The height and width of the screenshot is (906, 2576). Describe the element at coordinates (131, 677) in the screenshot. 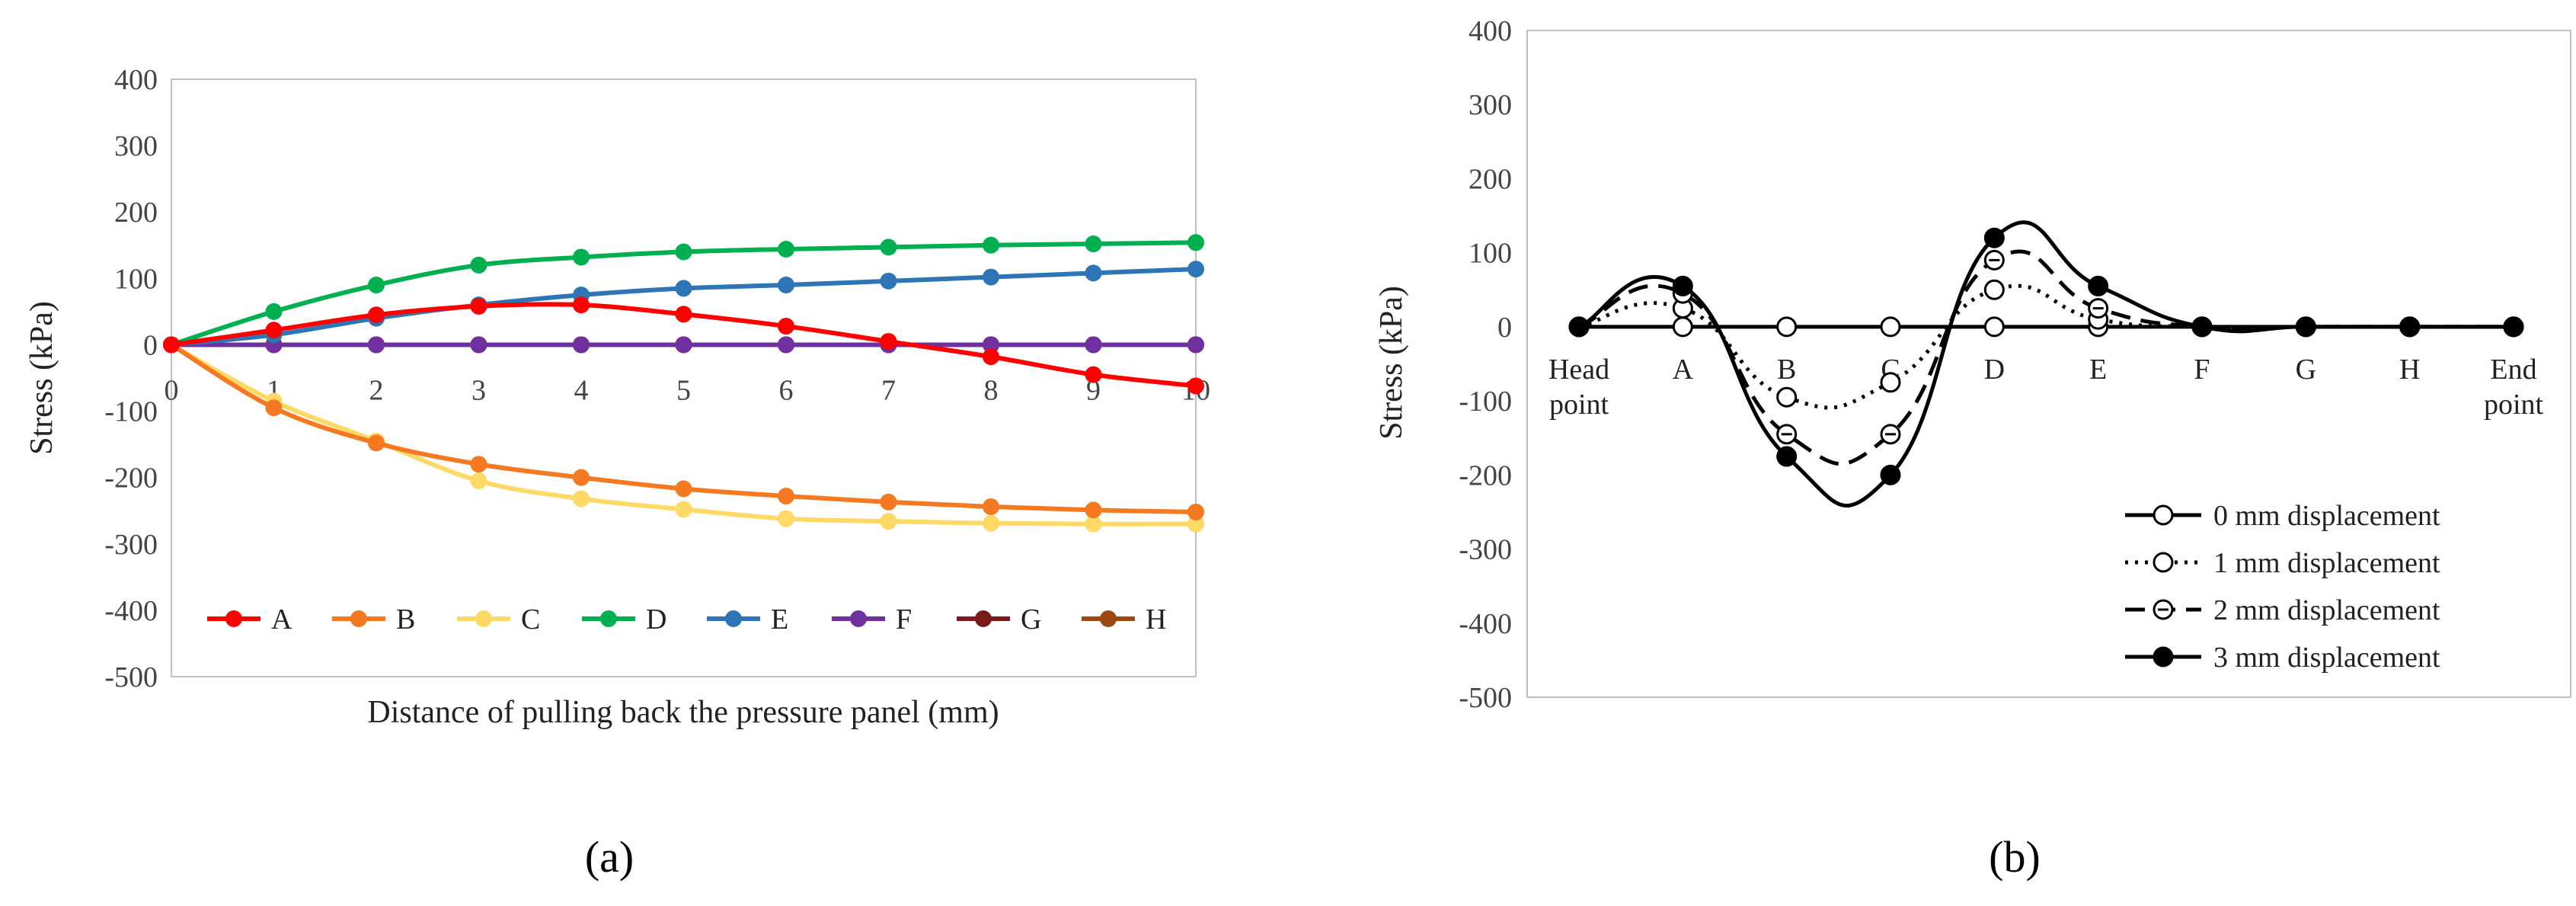

I see `chart-a-y-tick: -500` at that location.